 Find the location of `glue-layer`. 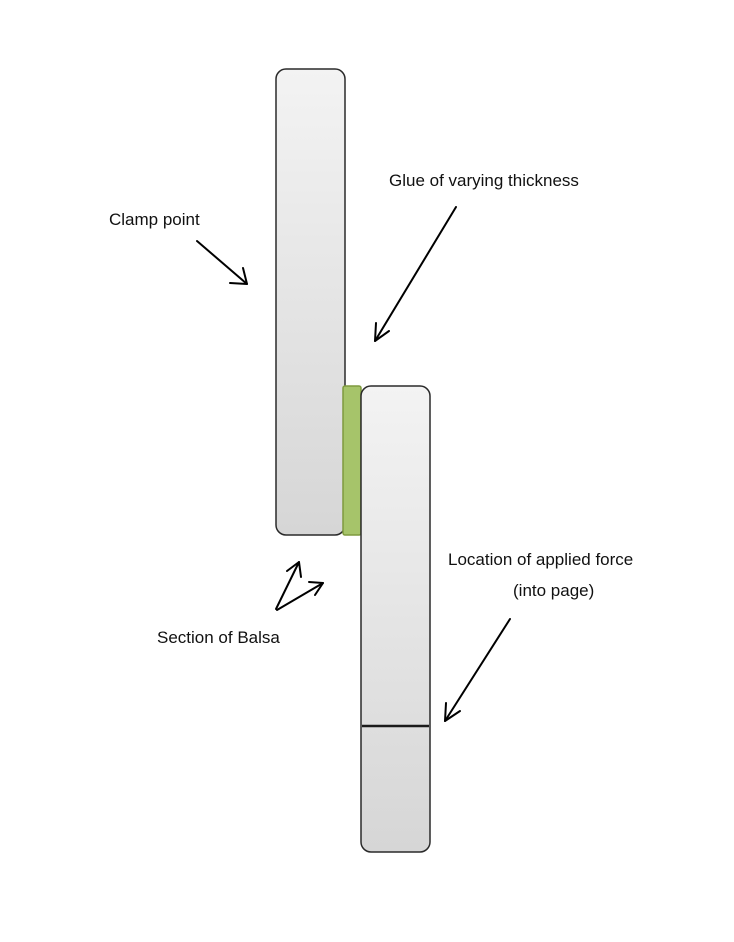

glue-layer is located at coordinates (352, 460).